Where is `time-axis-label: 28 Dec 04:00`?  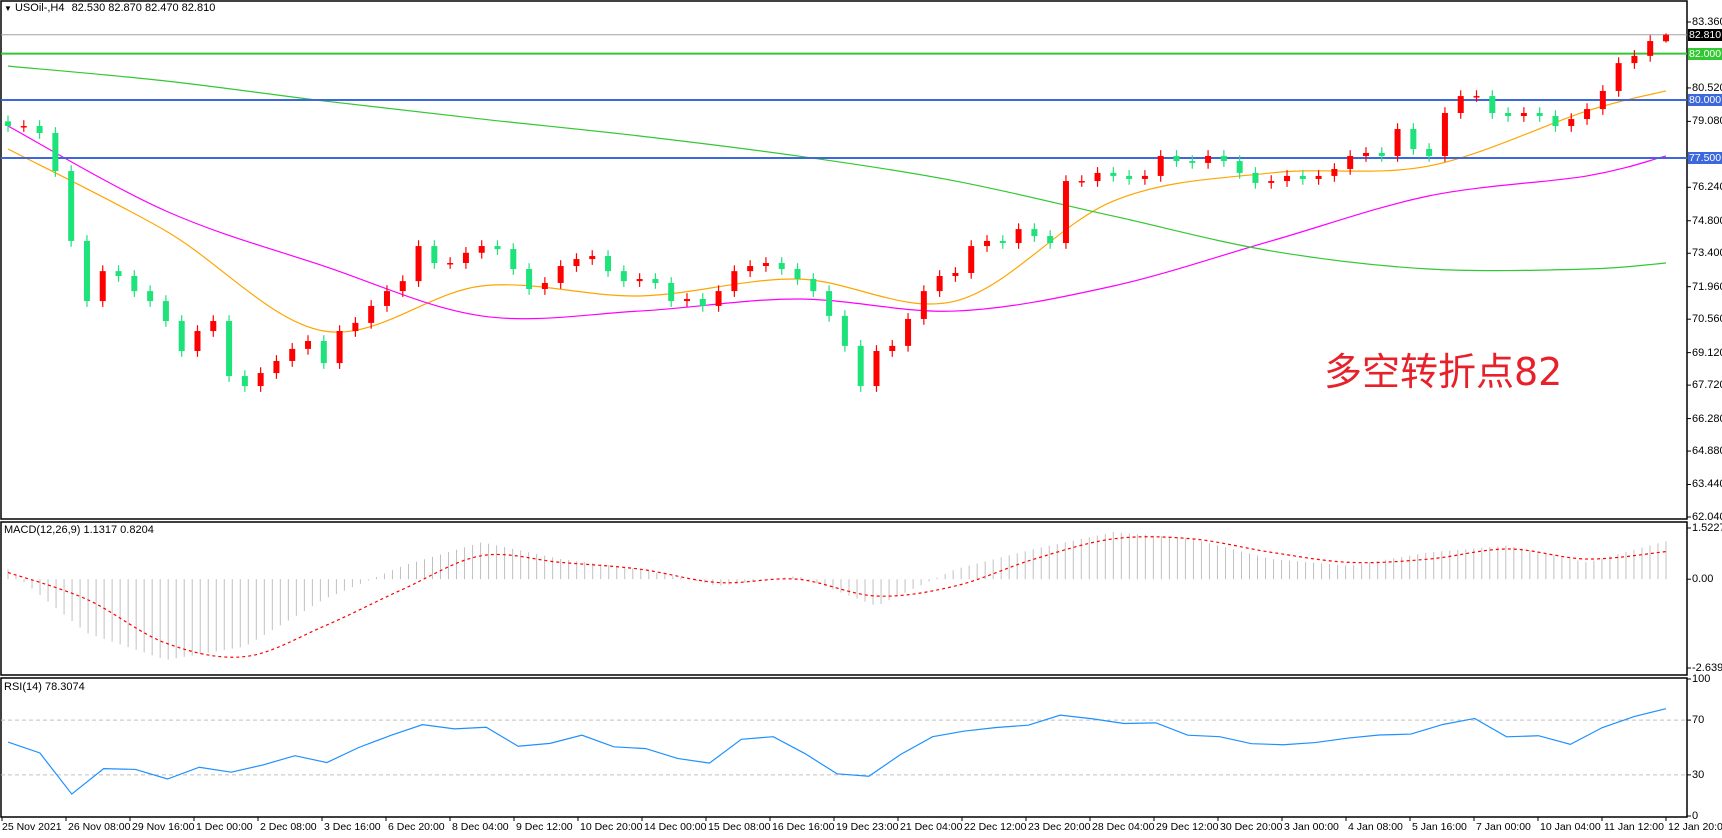
time-axis-label: 28 Dec 04:00 is located at coordinates (1123, 827).